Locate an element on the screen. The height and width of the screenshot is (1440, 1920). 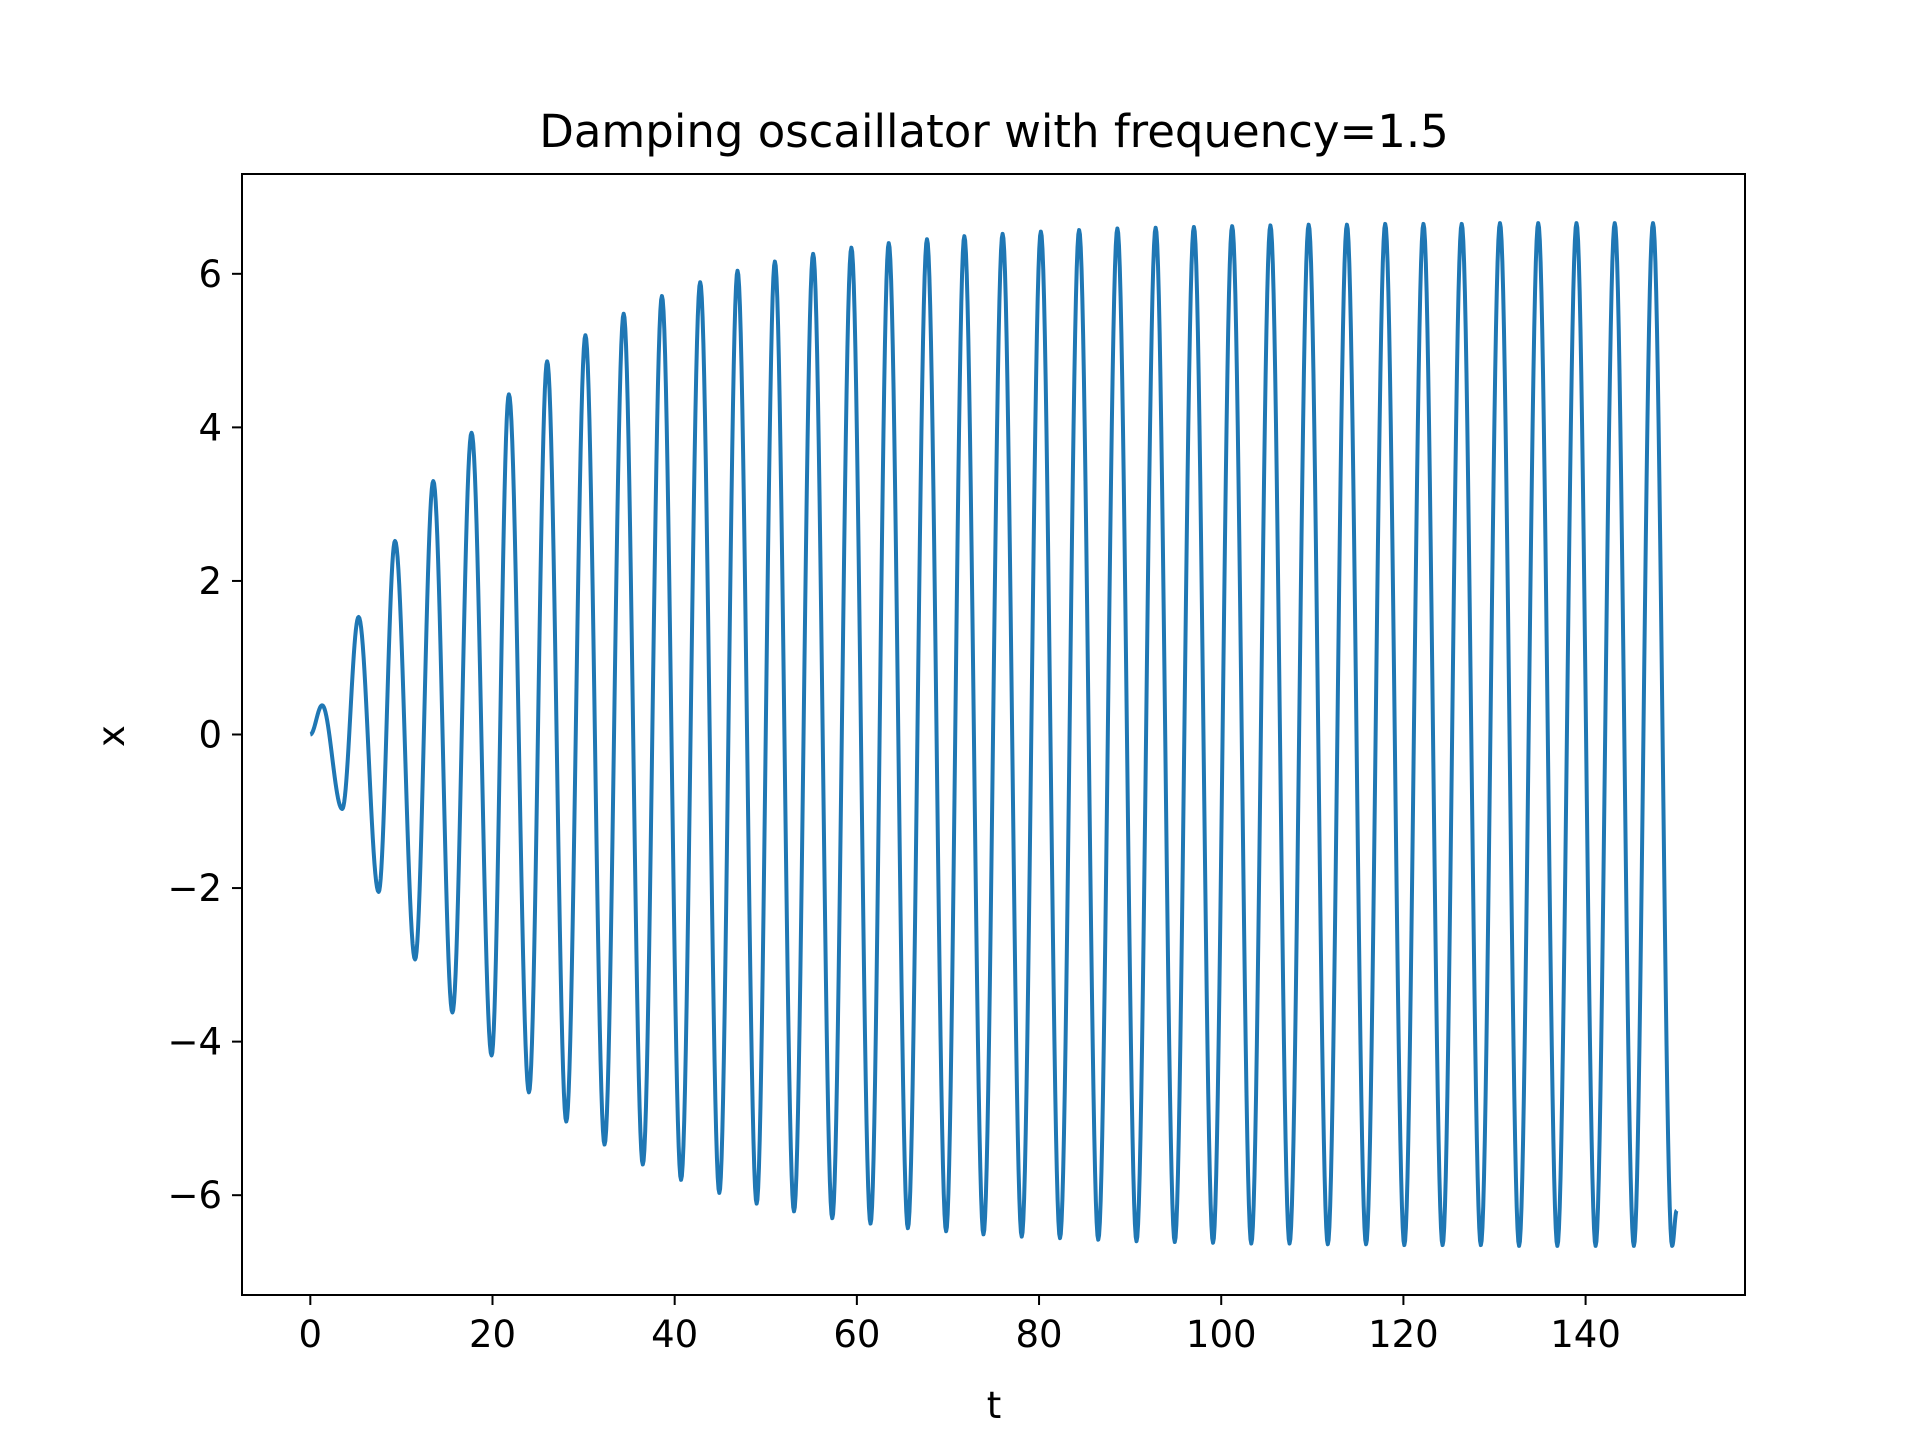
x-tick-label: 60 is located at coordinates (856, 1334).